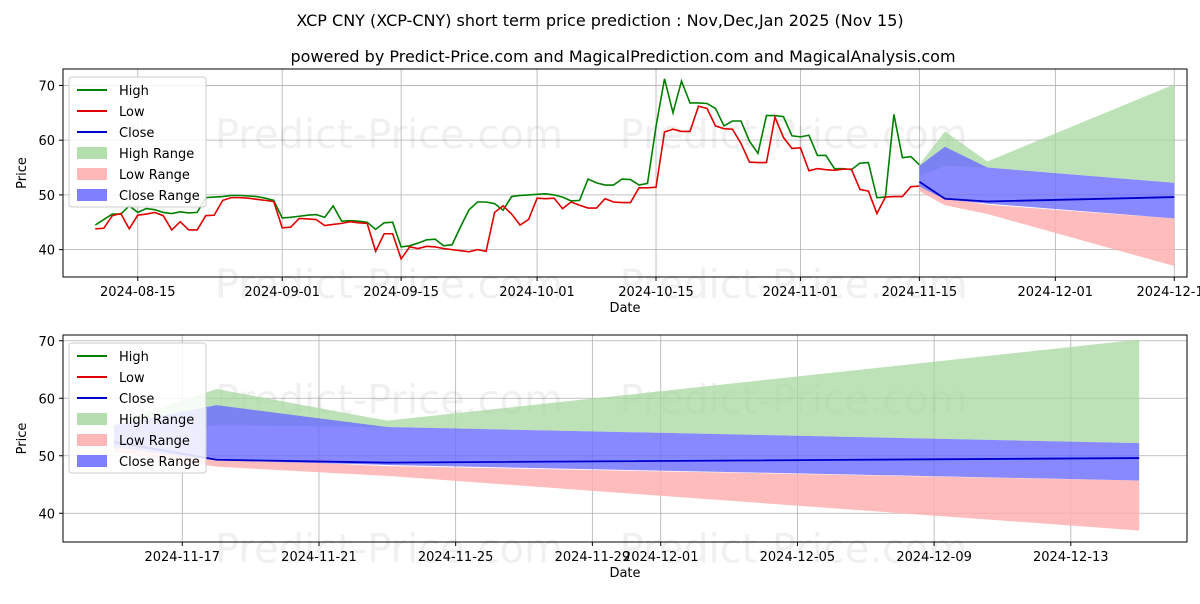  What do you see at coordinates (656, 292) in the screenshot?
I see `x-tick-label: 2024-10-15` at bounding box center [656, 292].